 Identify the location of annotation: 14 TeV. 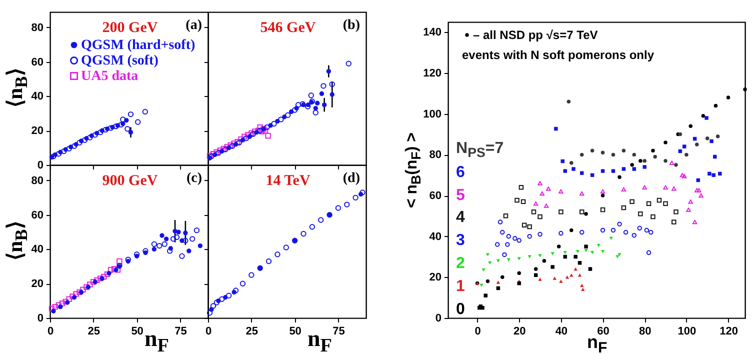
(288, 181).